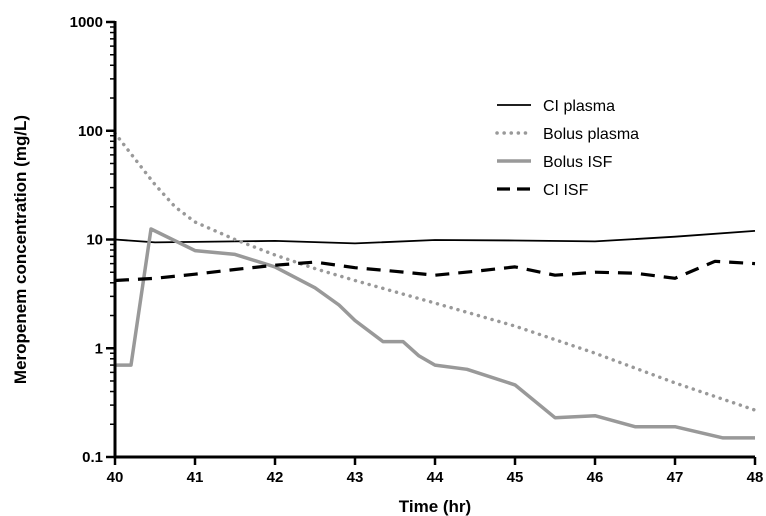 The width and height of the screenshot is (766, 516). What do you see at coordinates (755, 477) in the screenshot?
I see `x-tick-label: 48` at bounding box center [755, 477].